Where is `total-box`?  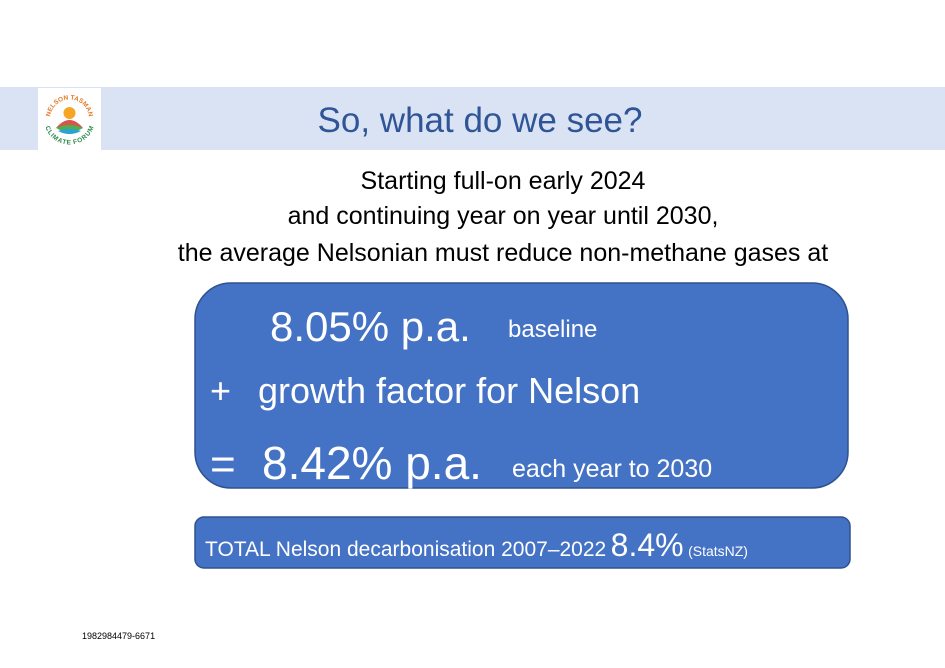
total-box is located at coordinates (522, 542).